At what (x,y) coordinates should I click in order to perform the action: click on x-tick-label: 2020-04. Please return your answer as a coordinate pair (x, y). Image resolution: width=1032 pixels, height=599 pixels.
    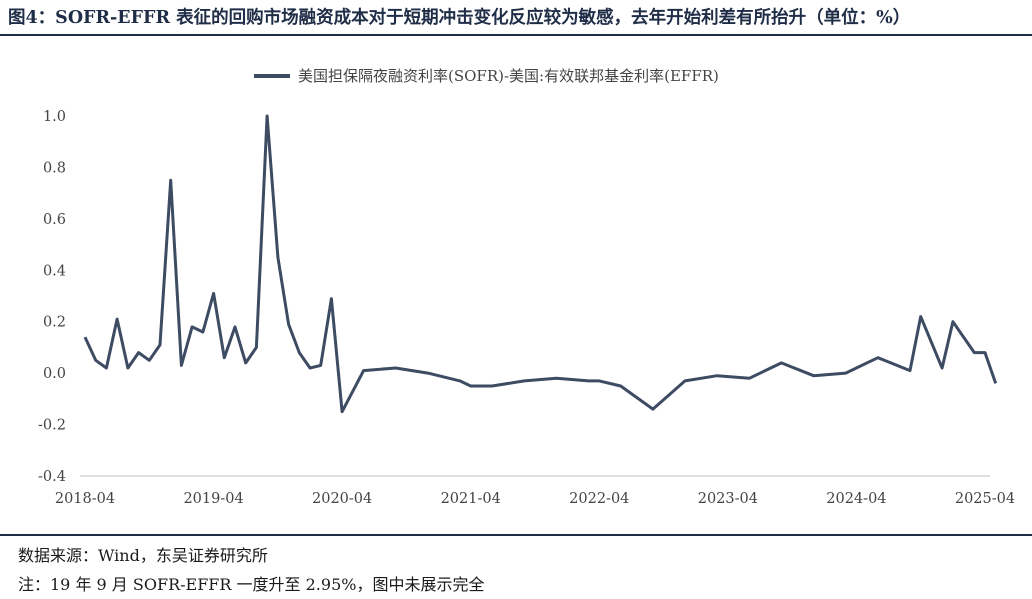
    Looking at the image, I should click on (342, 499).